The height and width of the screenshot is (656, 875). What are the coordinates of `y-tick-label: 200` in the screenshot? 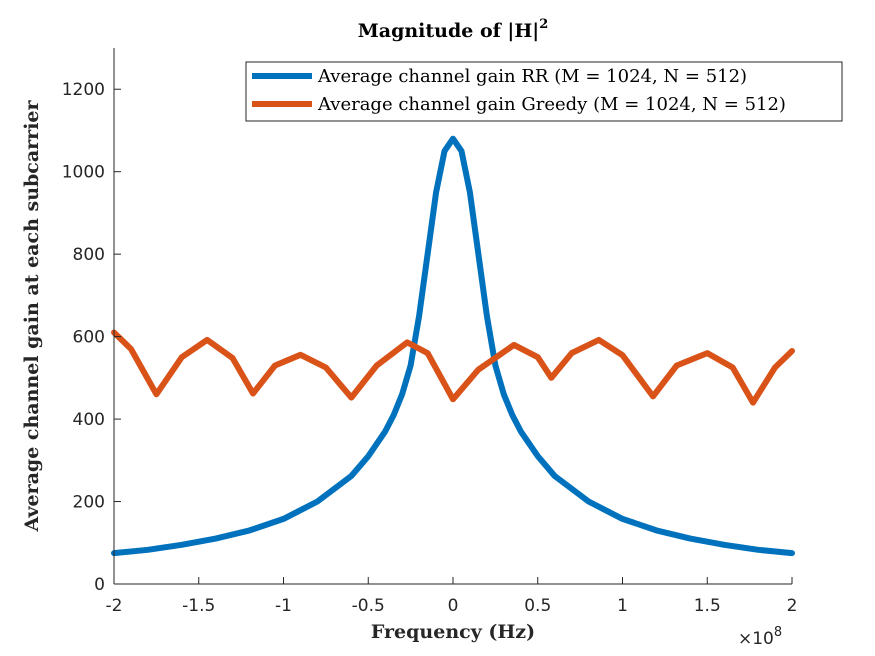 It's located at (89, 503).